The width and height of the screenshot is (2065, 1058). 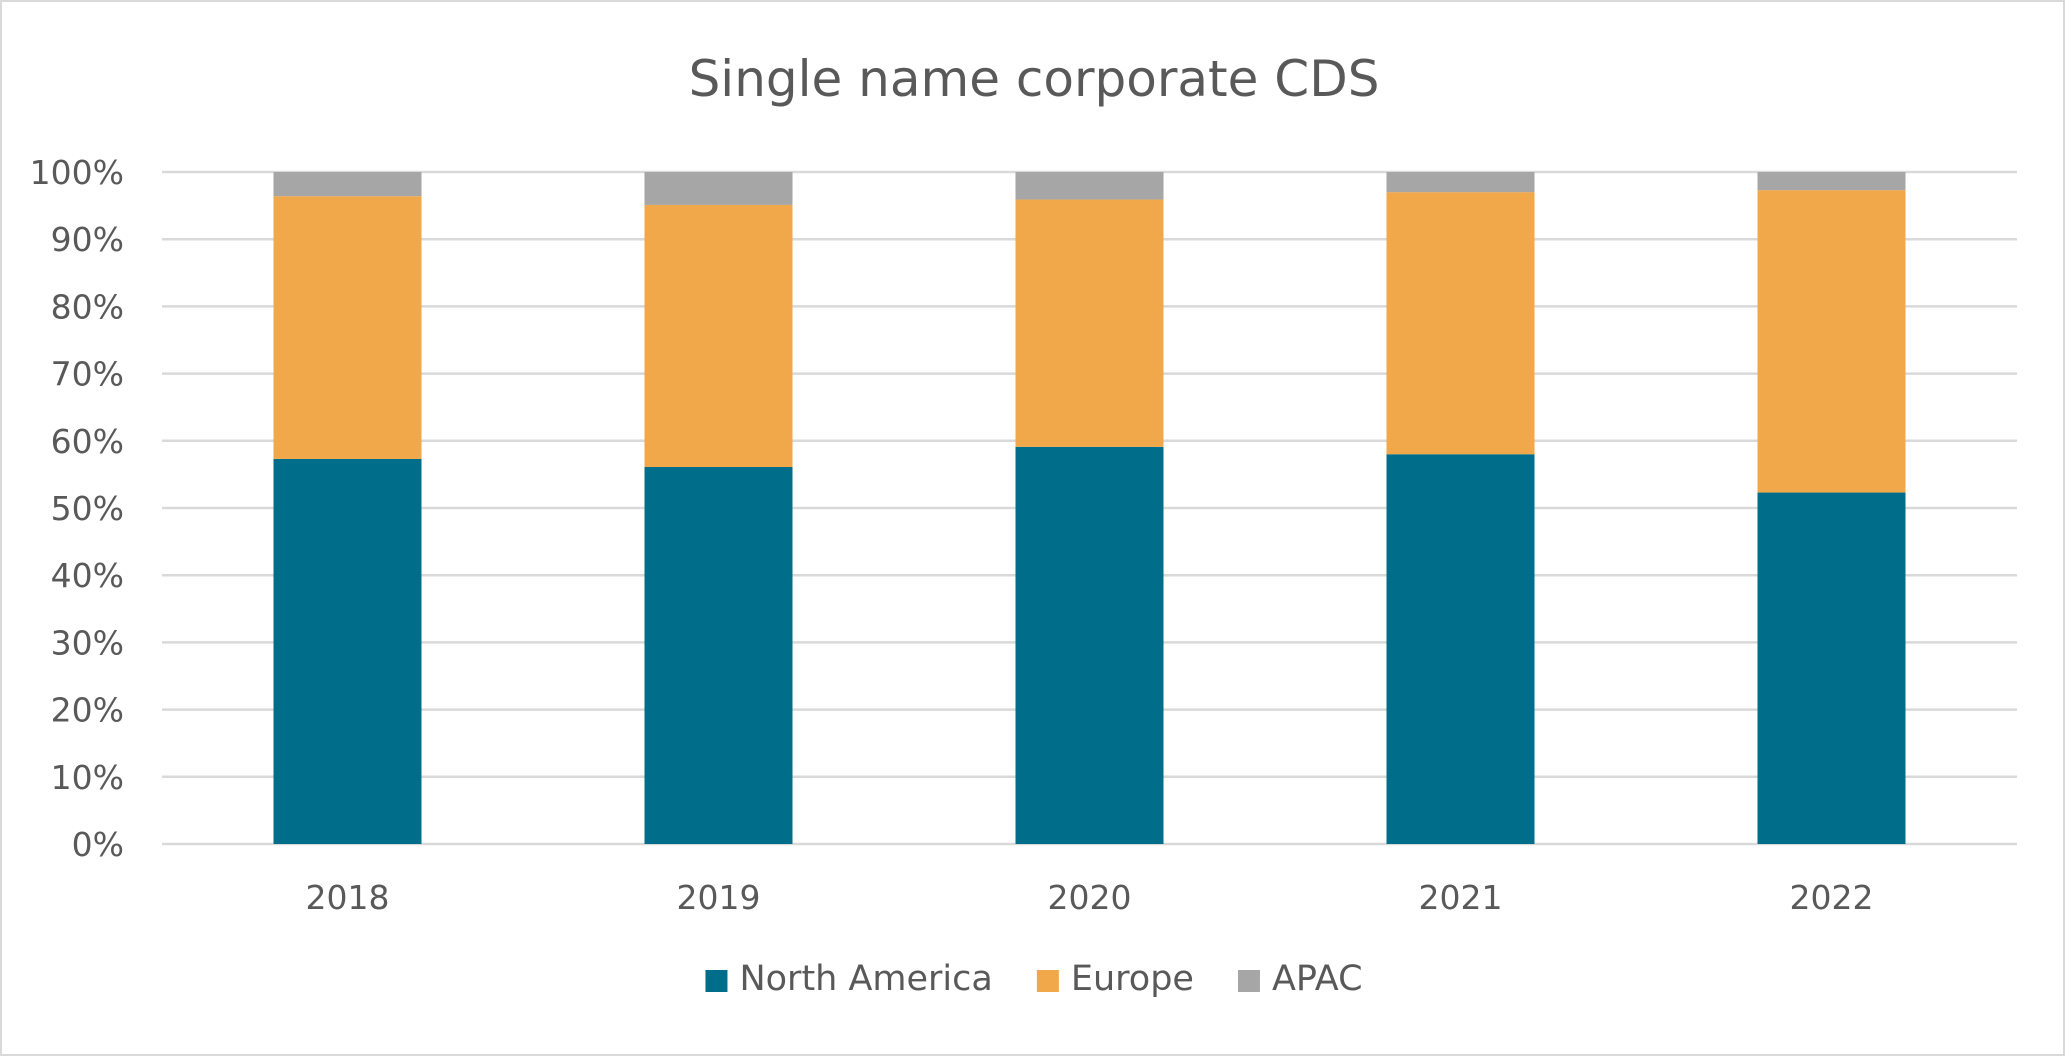 What do you see at coordinates (87, 575) in the screenshot?
I see `y-tick-label: 40%` at bounding box center [87, 575].